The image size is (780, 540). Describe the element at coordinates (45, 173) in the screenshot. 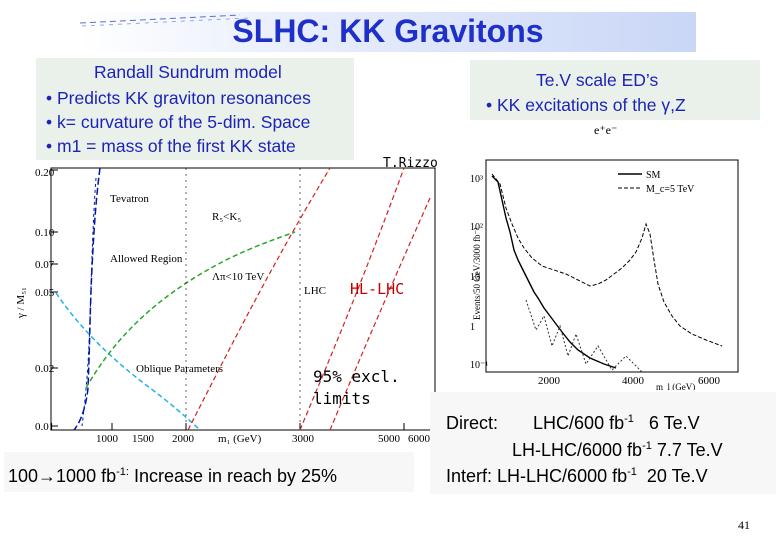

I see `y-tick-020: 0.20` at that location.